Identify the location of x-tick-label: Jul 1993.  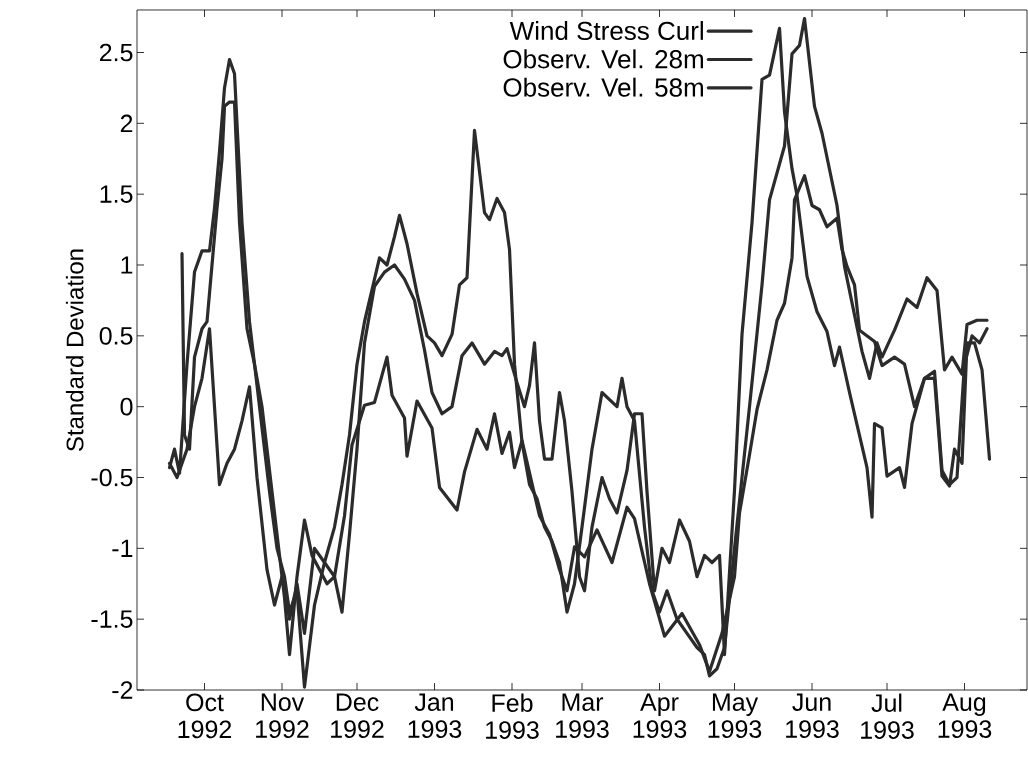
(887, 716).